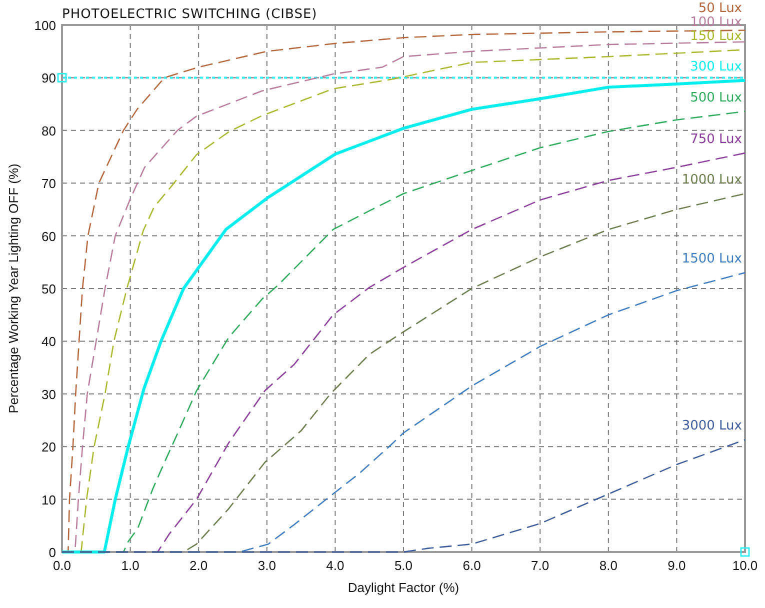  What do you see at coordinates (712, 426) in the screenshot?
I see `series-label: 3000 Lux` at bounding box center [712, 426].